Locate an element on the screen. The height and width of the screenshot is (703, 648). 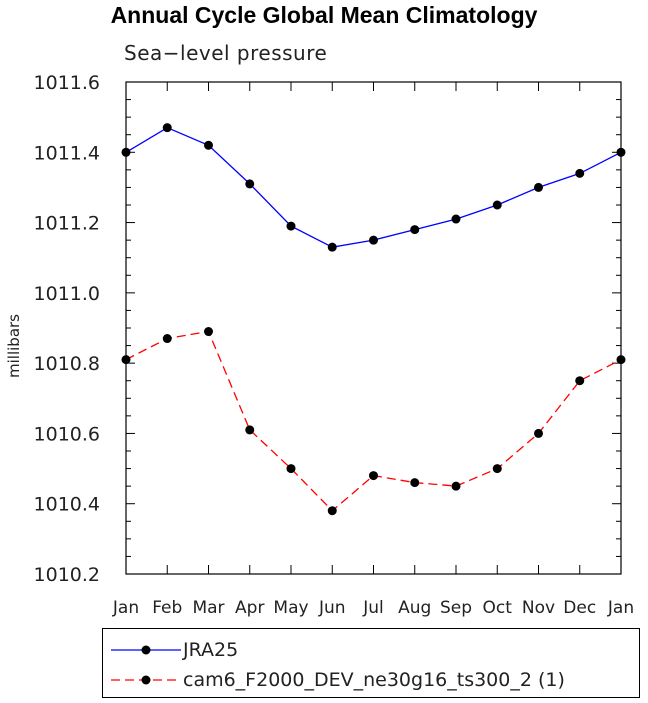
x-tick-label: Oct is located at coordinates (498, 608).